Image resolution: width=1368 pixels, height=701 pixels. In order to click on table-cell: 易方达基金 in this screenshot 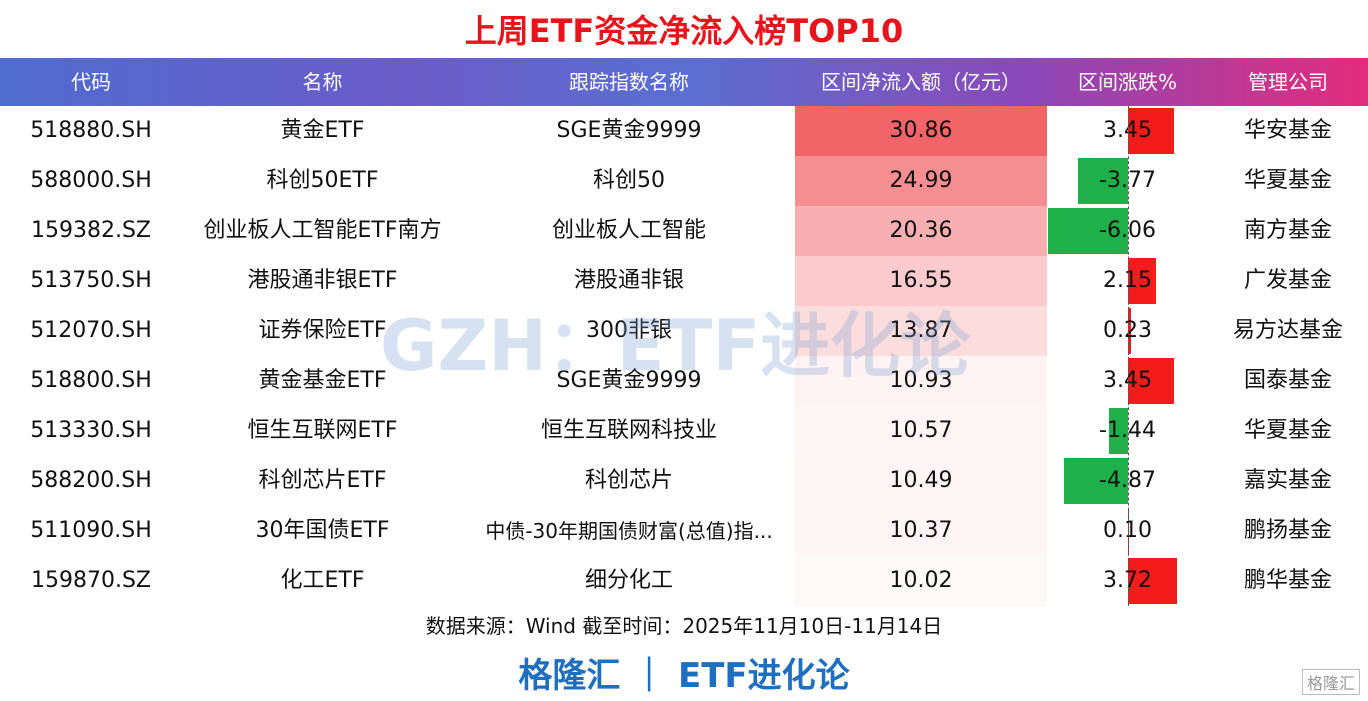, I will do `click(1287, 330)`.